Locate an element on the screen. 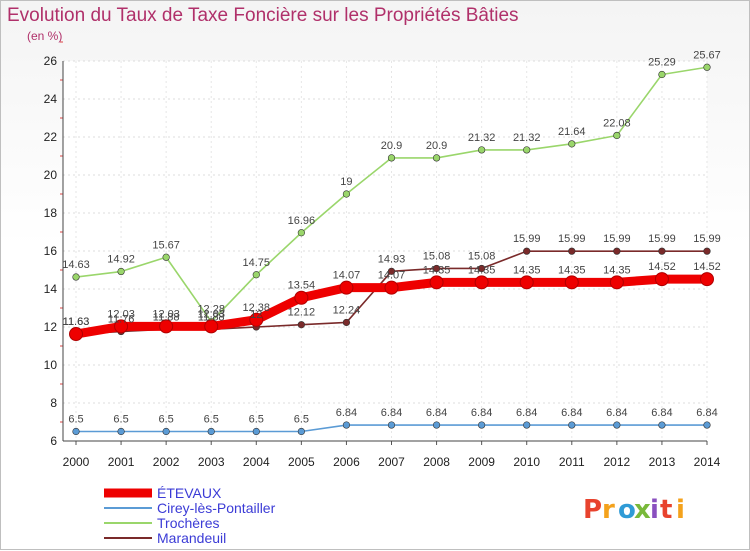 This screenshot has width=750, height=551. x-tick-label: 2007 is located at coordinates (391, 462).